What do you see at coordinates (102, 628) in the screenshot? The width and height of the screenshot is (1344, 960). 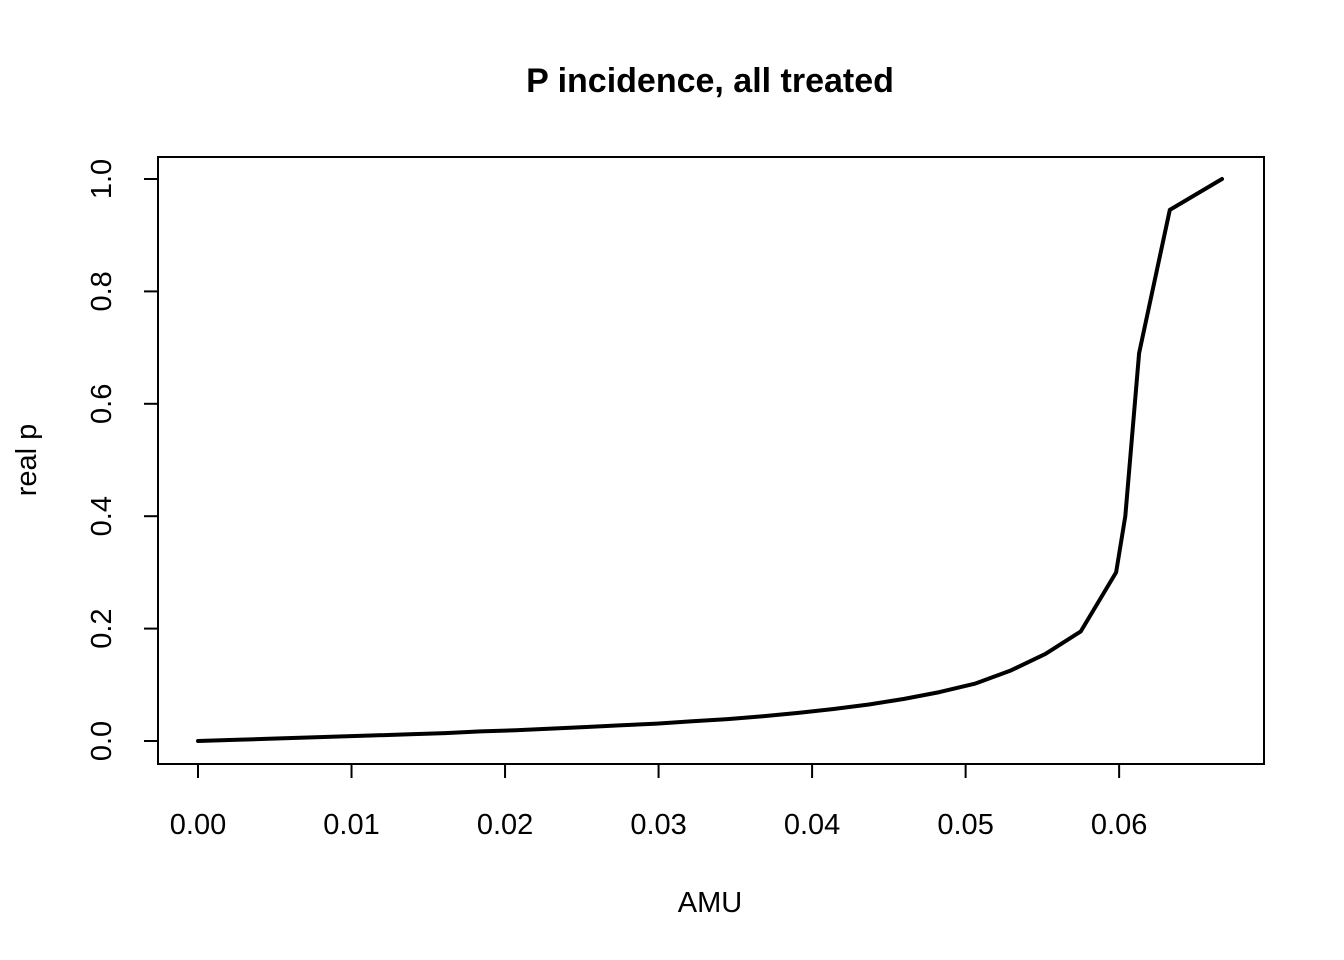 I see `y-tick-label: 0.2` at bounding box center [102, 628].